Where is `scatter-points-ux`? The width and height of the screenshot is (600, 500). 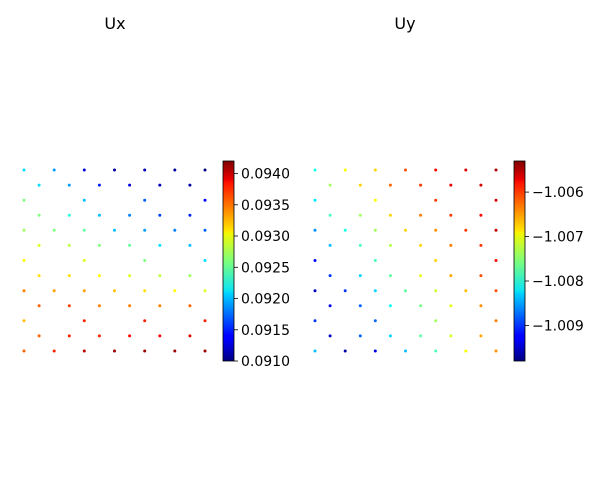 scatter-points-ux is located at coordinates (114, 260).